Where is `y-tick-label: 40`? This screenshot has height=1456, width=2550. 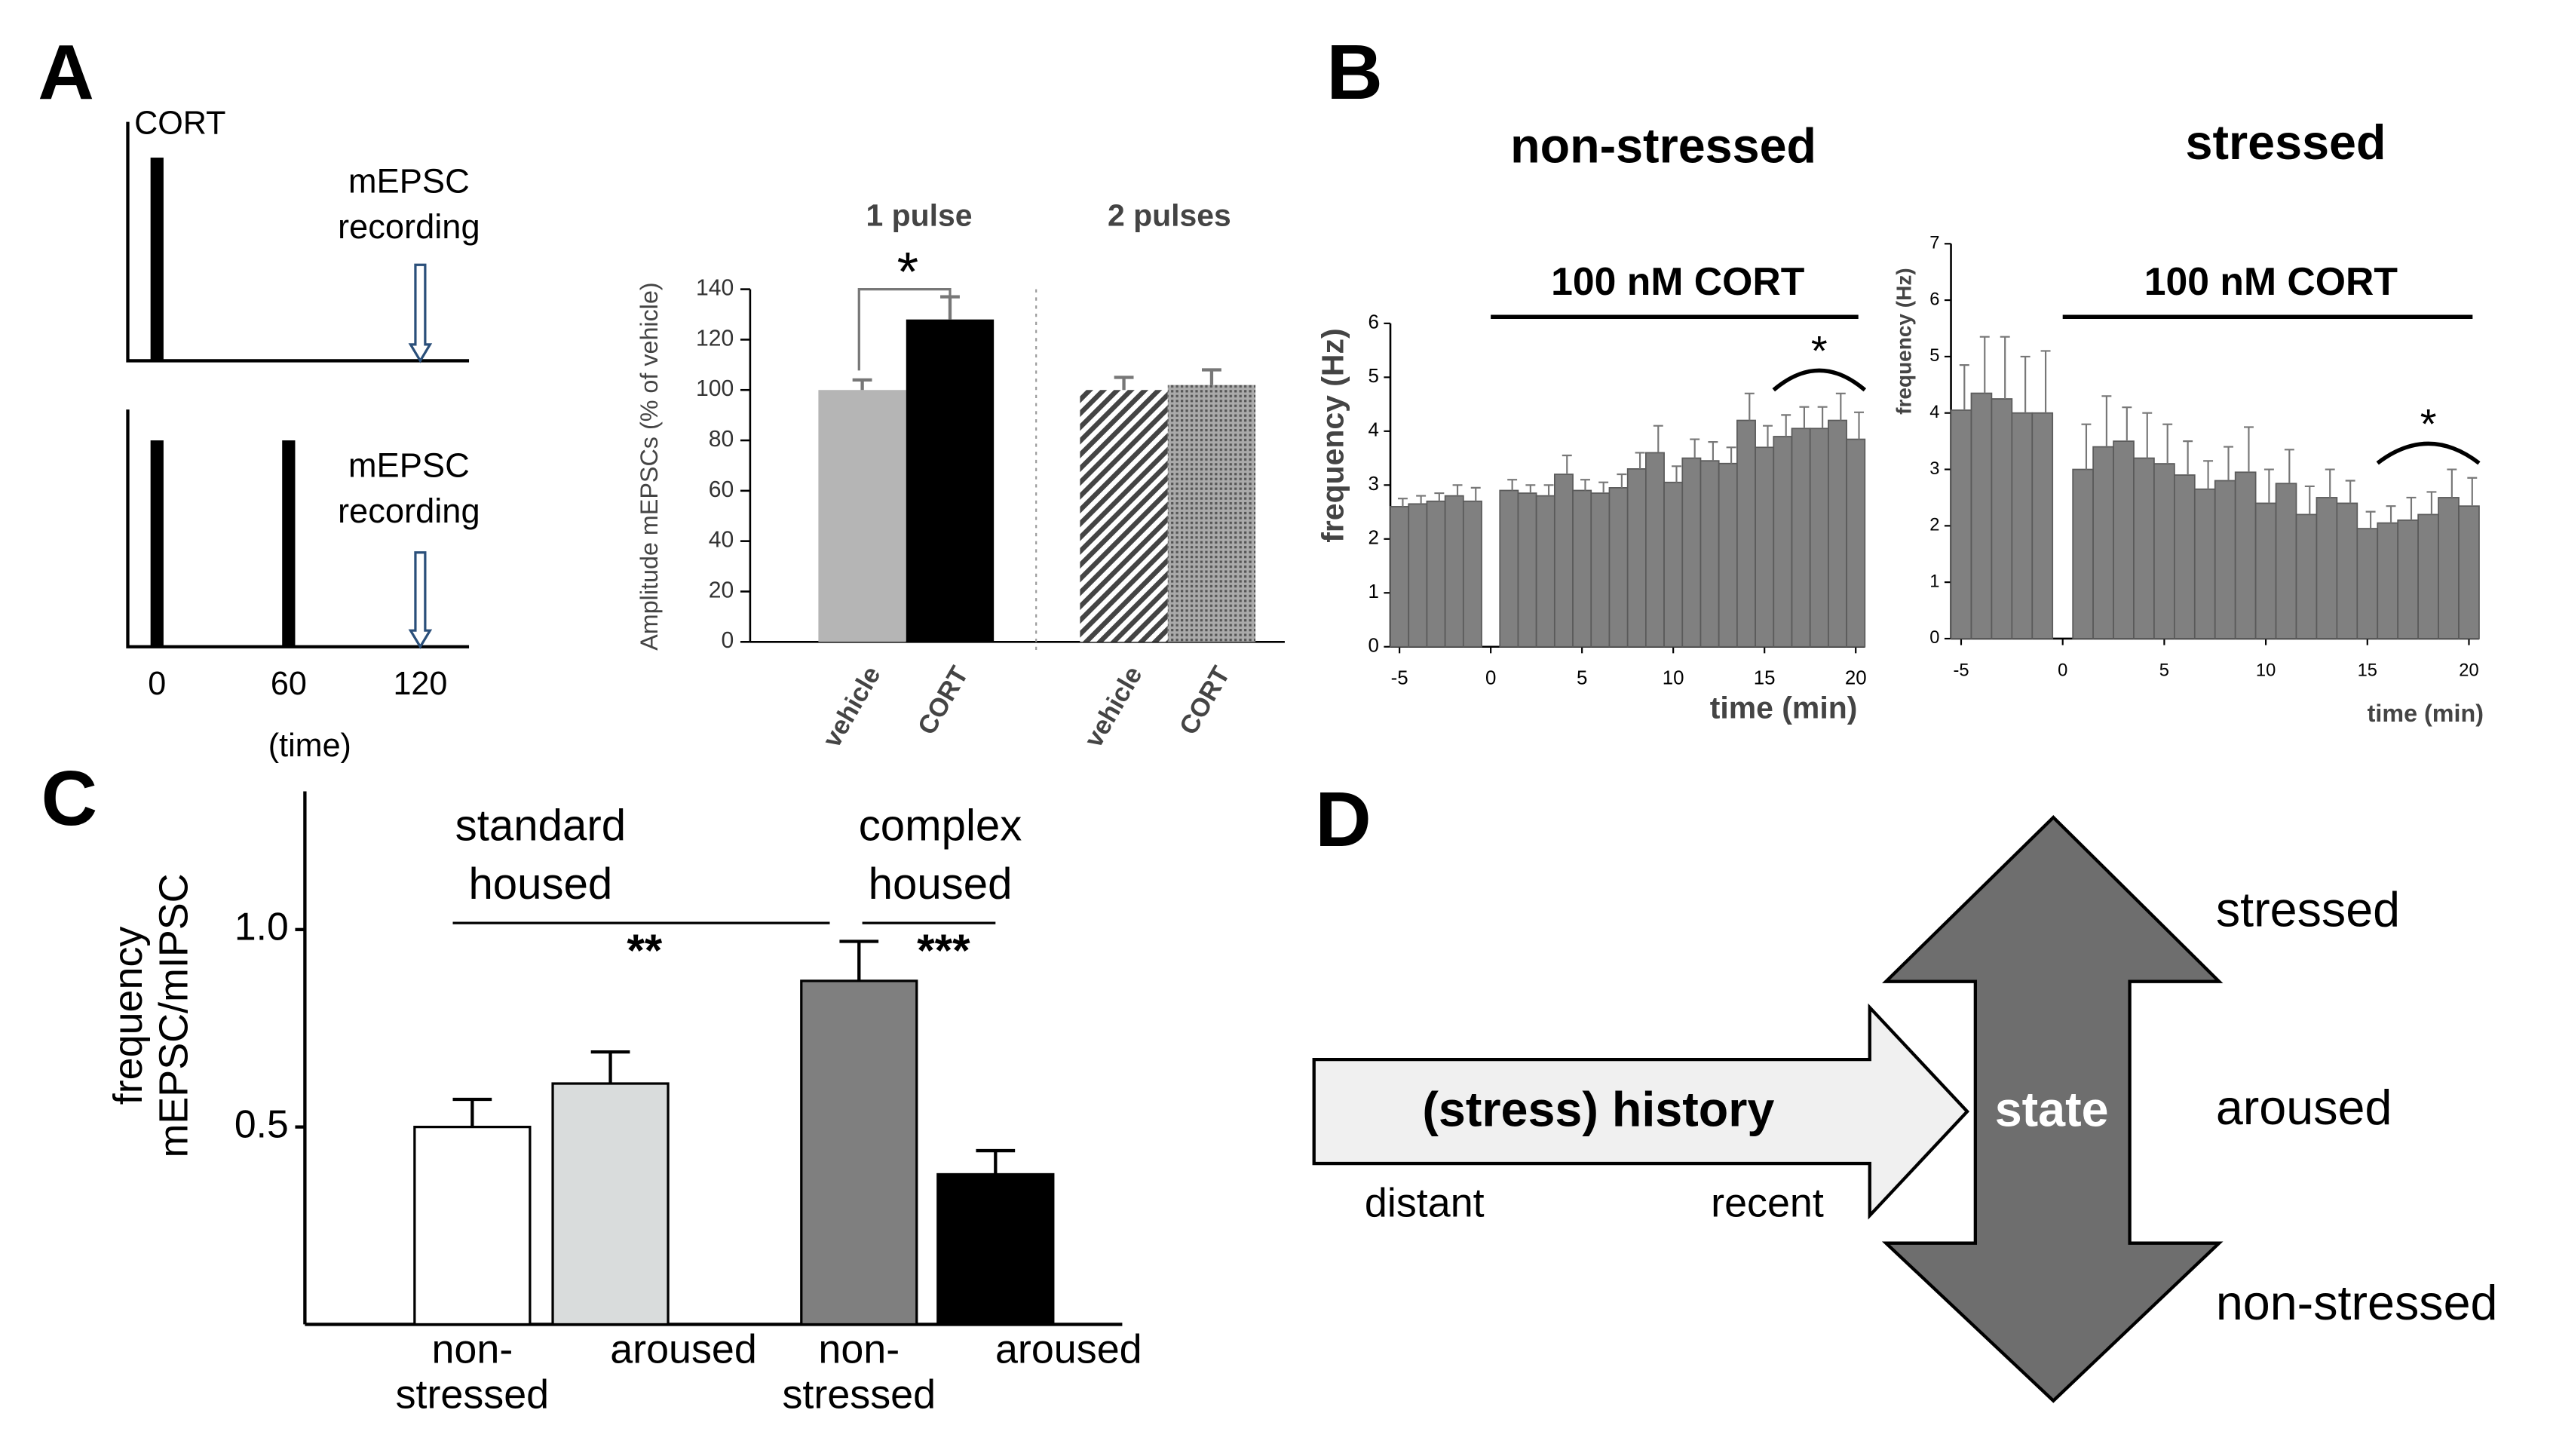 y-tick-label: 40 is located at coordinates (721, 540).